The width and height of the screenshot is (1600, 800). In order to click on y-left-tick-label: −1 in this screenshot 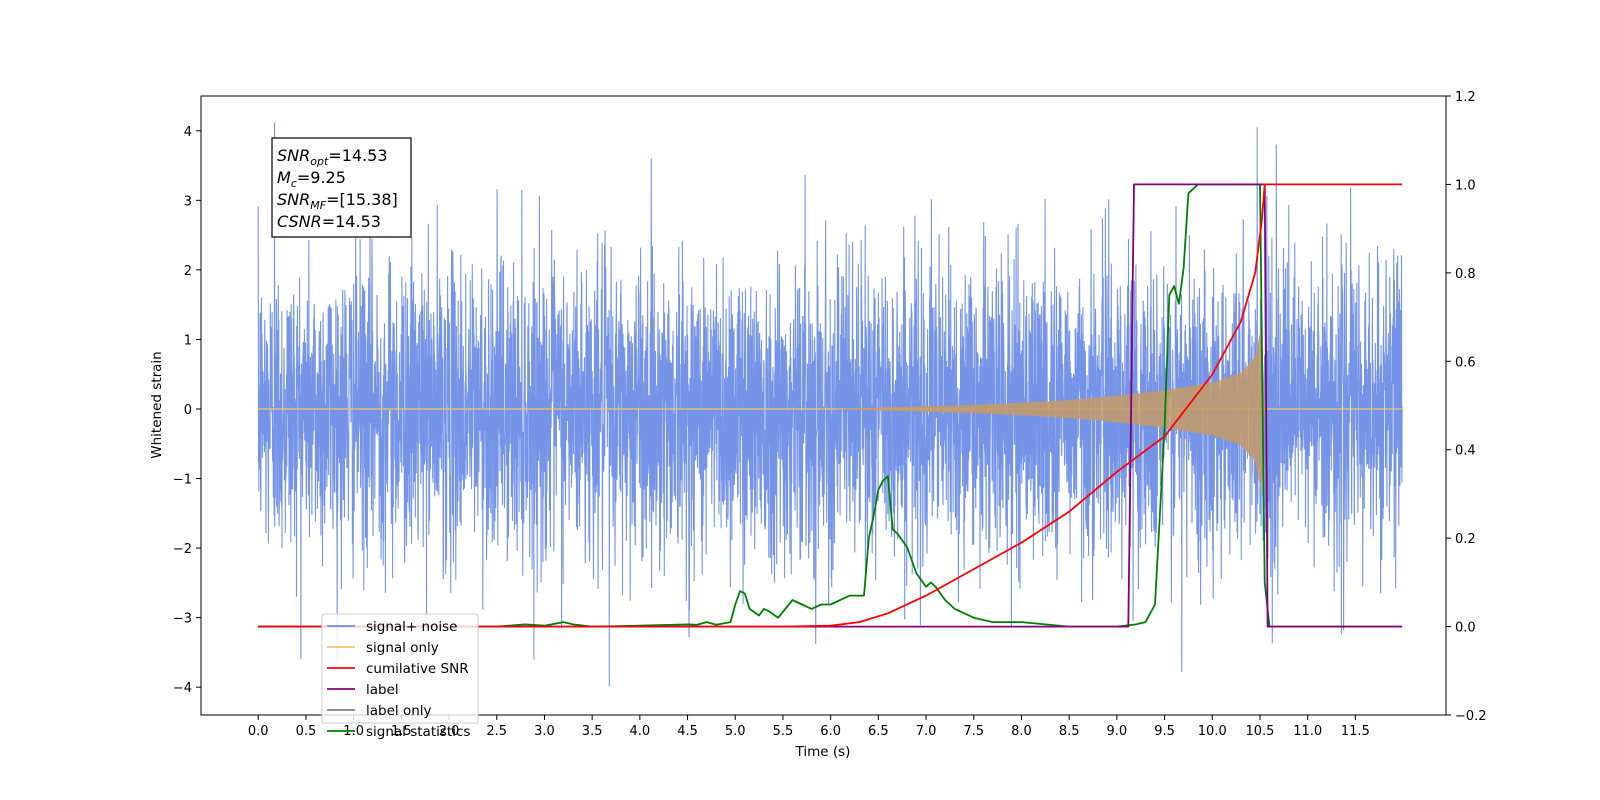, I will do `click(182, 480)`.